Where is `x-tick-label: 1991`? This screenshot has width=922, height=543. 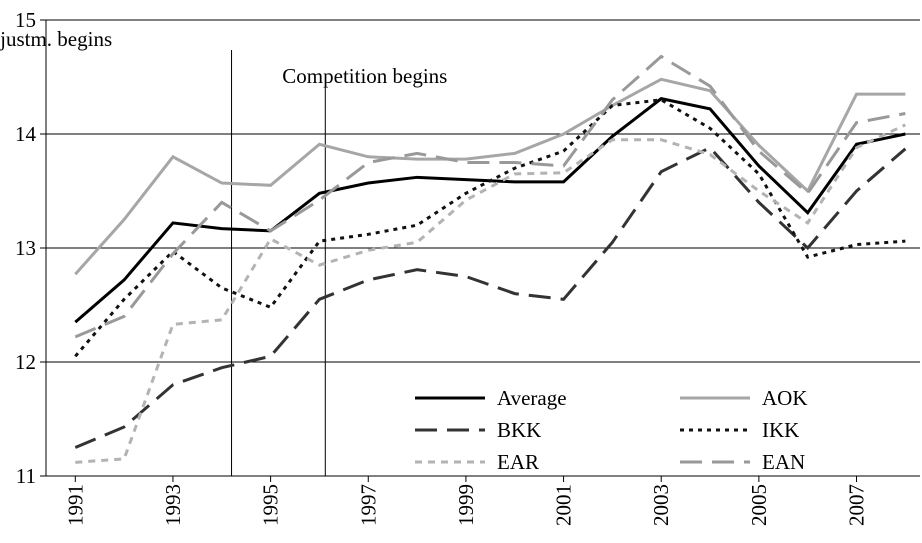
x-tick-label: 1991 is located at coordinates (75, 505).